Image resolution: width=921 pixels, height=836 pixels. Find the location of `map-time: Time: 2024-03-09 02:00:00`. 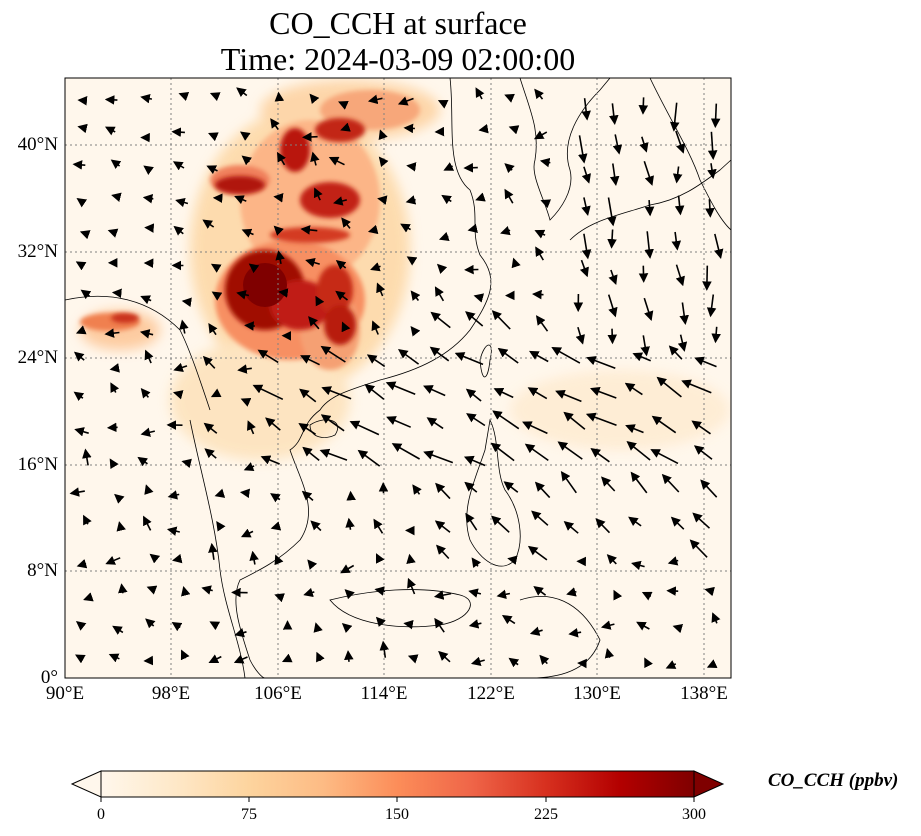

map-time: Time: 2024-03-09 02:00:00 is located at coordinates (398, 59).